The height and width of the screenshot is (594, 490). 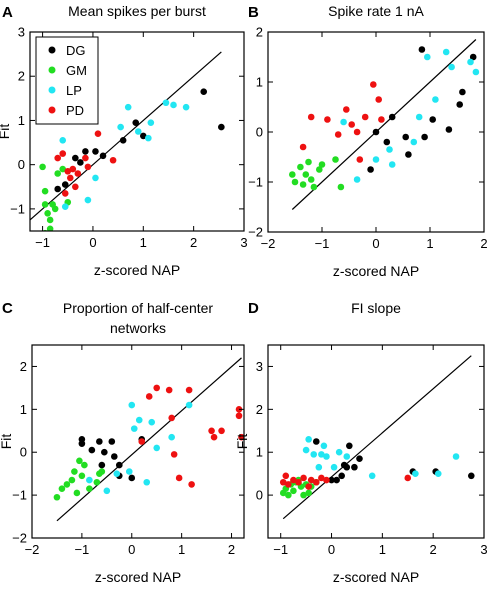 What do you see at coordinates (259, 366) in the screenshot?
I see `y-tick-label: 3` at bounding box center [259, 366].